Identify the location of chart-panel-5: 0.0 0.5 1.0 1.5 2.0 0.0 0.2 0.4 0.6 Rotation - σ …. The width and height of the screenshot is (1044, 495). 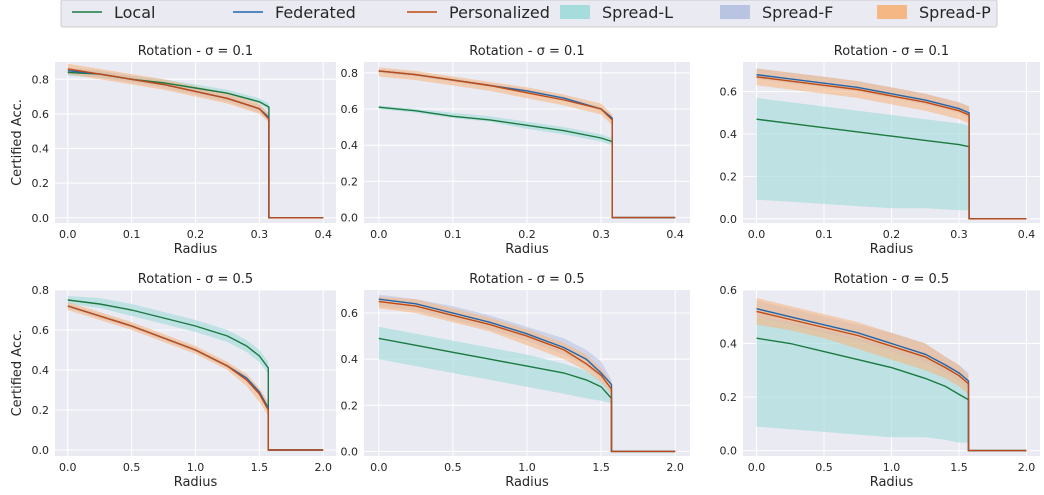
(516, 381).